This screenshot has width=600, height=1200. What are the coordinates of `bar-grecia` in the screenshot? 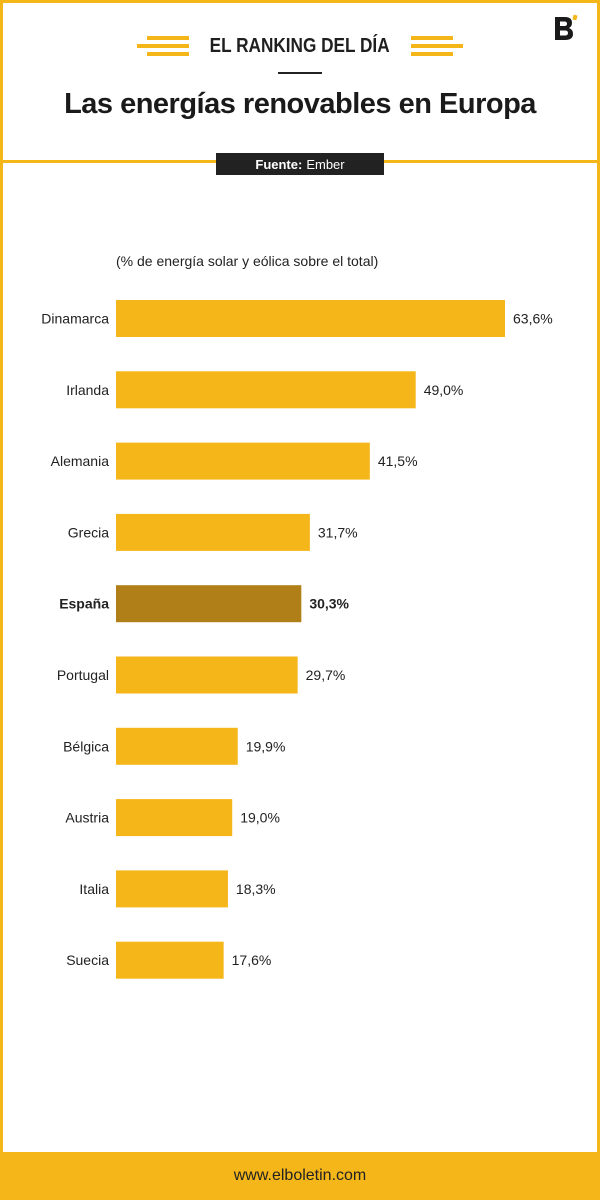 It's located at (213, 532).